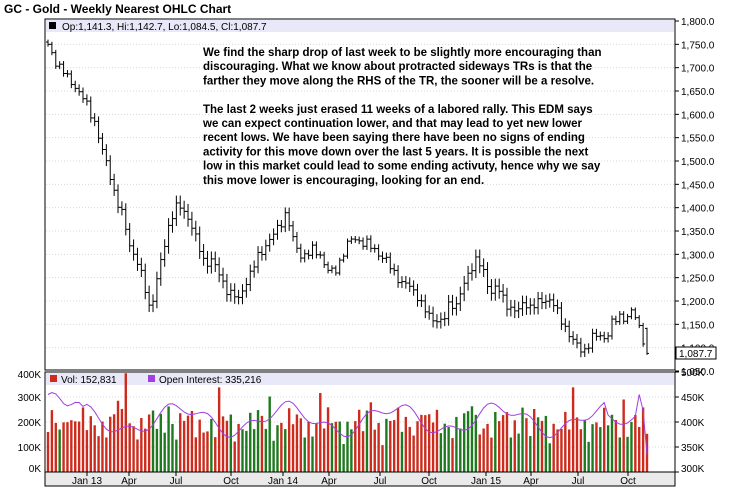 The height and width of the screenshot is (504, 731). What do you see at coordinates (698, 279) in the screenshot?
I see `price-tick-label: 1,250.0` at bounding box center [698, 279].